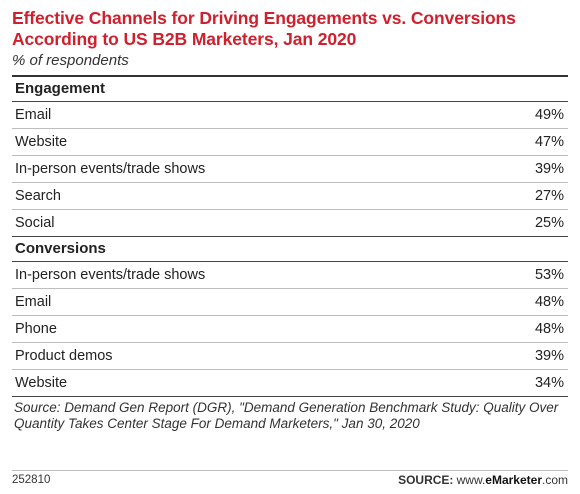 The image size is (580, 494). Describe the element at coordinates (549, 275) in the screenshot. I see `row-value: 53%` at that location.